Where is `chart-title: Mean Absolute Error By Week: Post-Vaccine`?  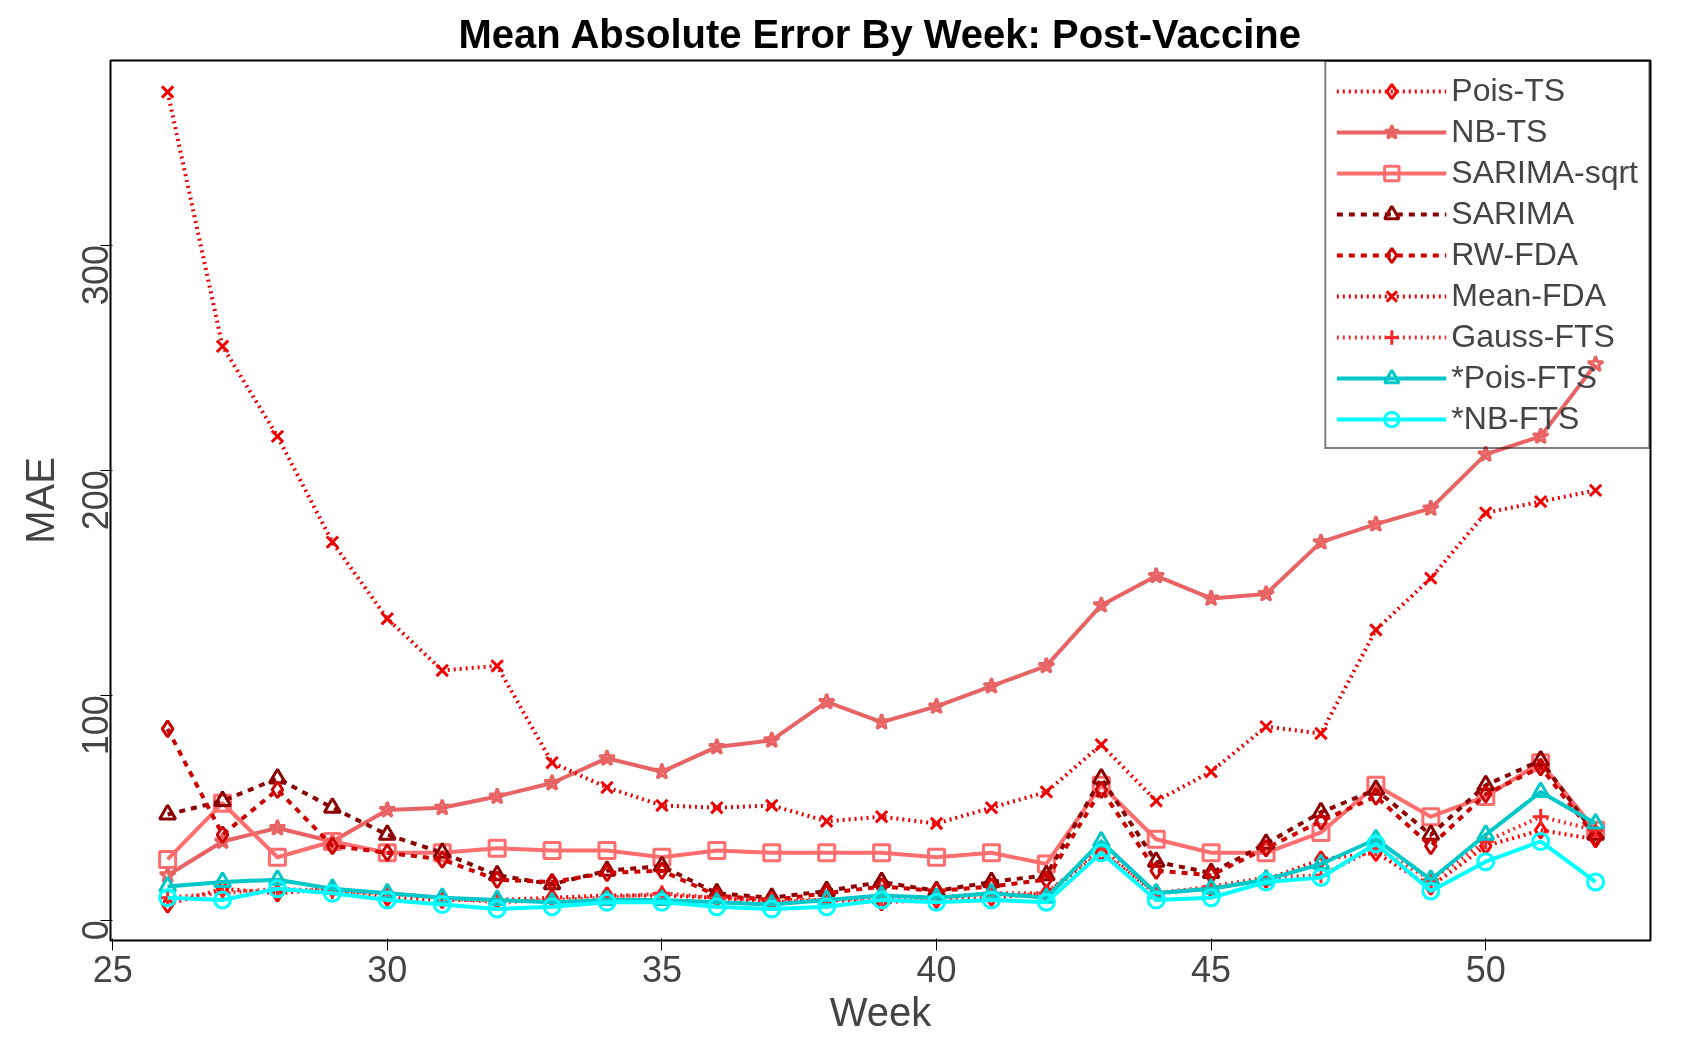
chart-title: Mean Absolute Error By Week: Post-Vaccine is located at coordinates (879, 33).